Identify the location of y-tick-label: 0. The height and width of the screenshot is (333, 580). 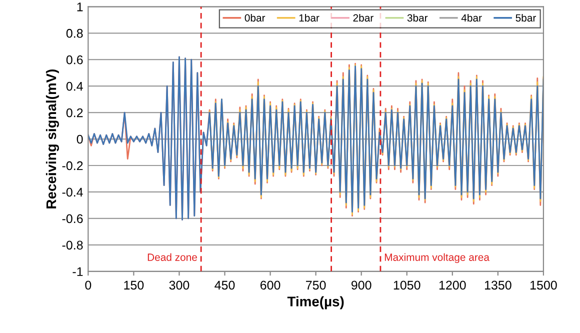
(79, 139).